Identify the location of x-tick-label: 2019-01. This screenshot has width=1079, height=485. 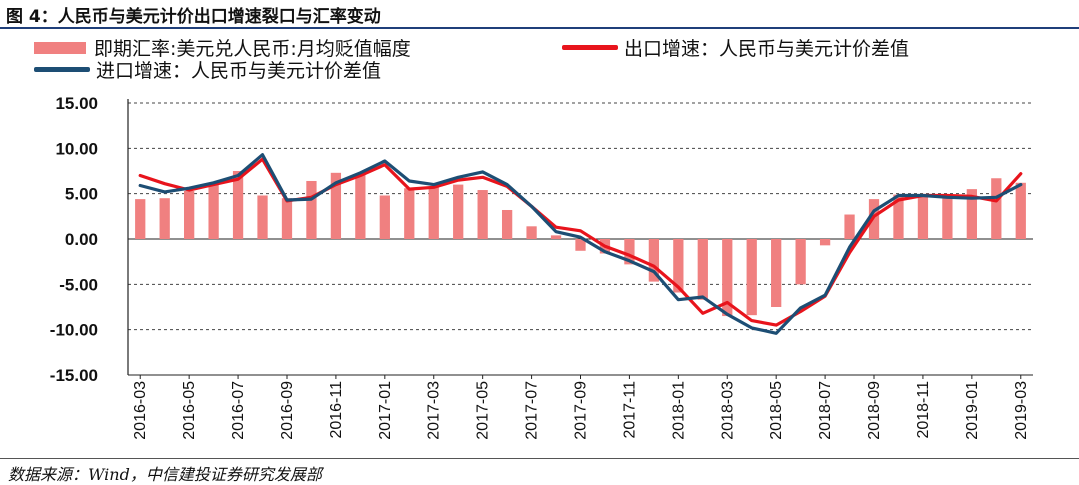
(972, 410).